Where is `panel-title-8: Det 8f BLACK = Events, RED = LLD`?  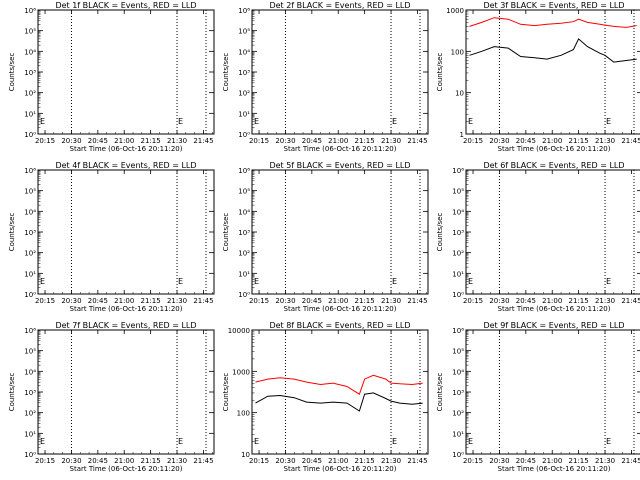 panel-title-8: Det 8f BLACK = Events, RED = LLD is located at coordinates (339, 325).